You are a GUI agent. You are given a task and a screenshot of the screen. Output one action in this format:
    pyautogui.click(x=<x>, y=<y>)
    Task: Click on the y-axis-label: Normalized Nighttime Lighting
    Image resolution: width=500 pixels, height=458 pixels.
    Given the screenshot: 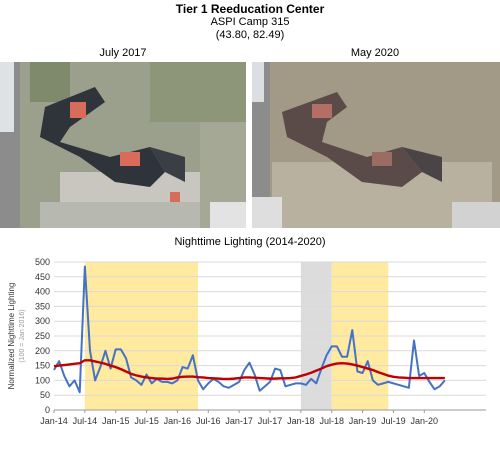 What is the action you would take?
    pyautogui.click(x=11, y=336)
    